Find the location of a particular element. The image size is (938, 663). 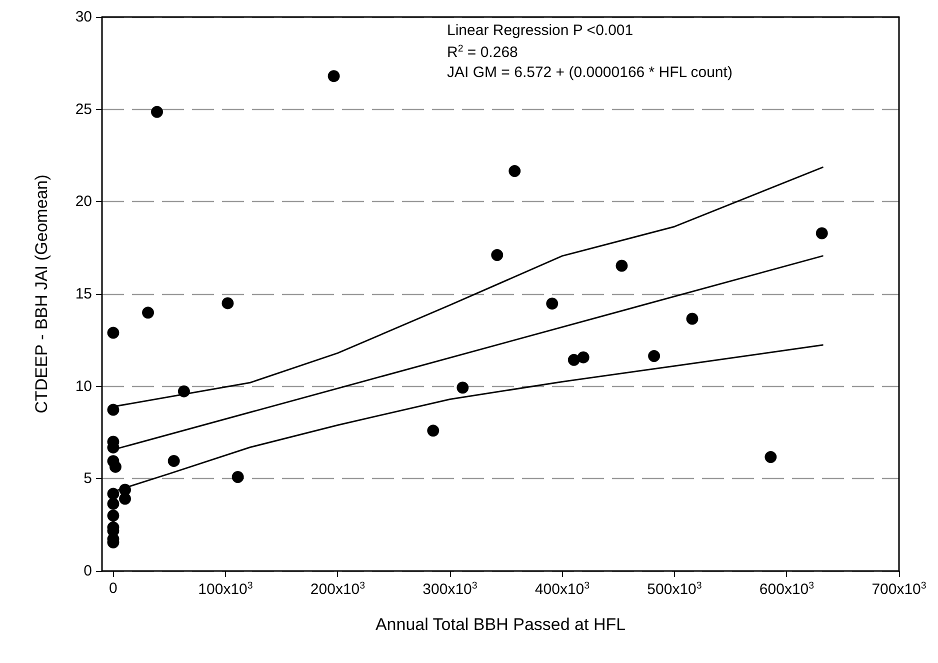

annotation: Linear Regression P <0.001 is located at coordinates (540, 30).